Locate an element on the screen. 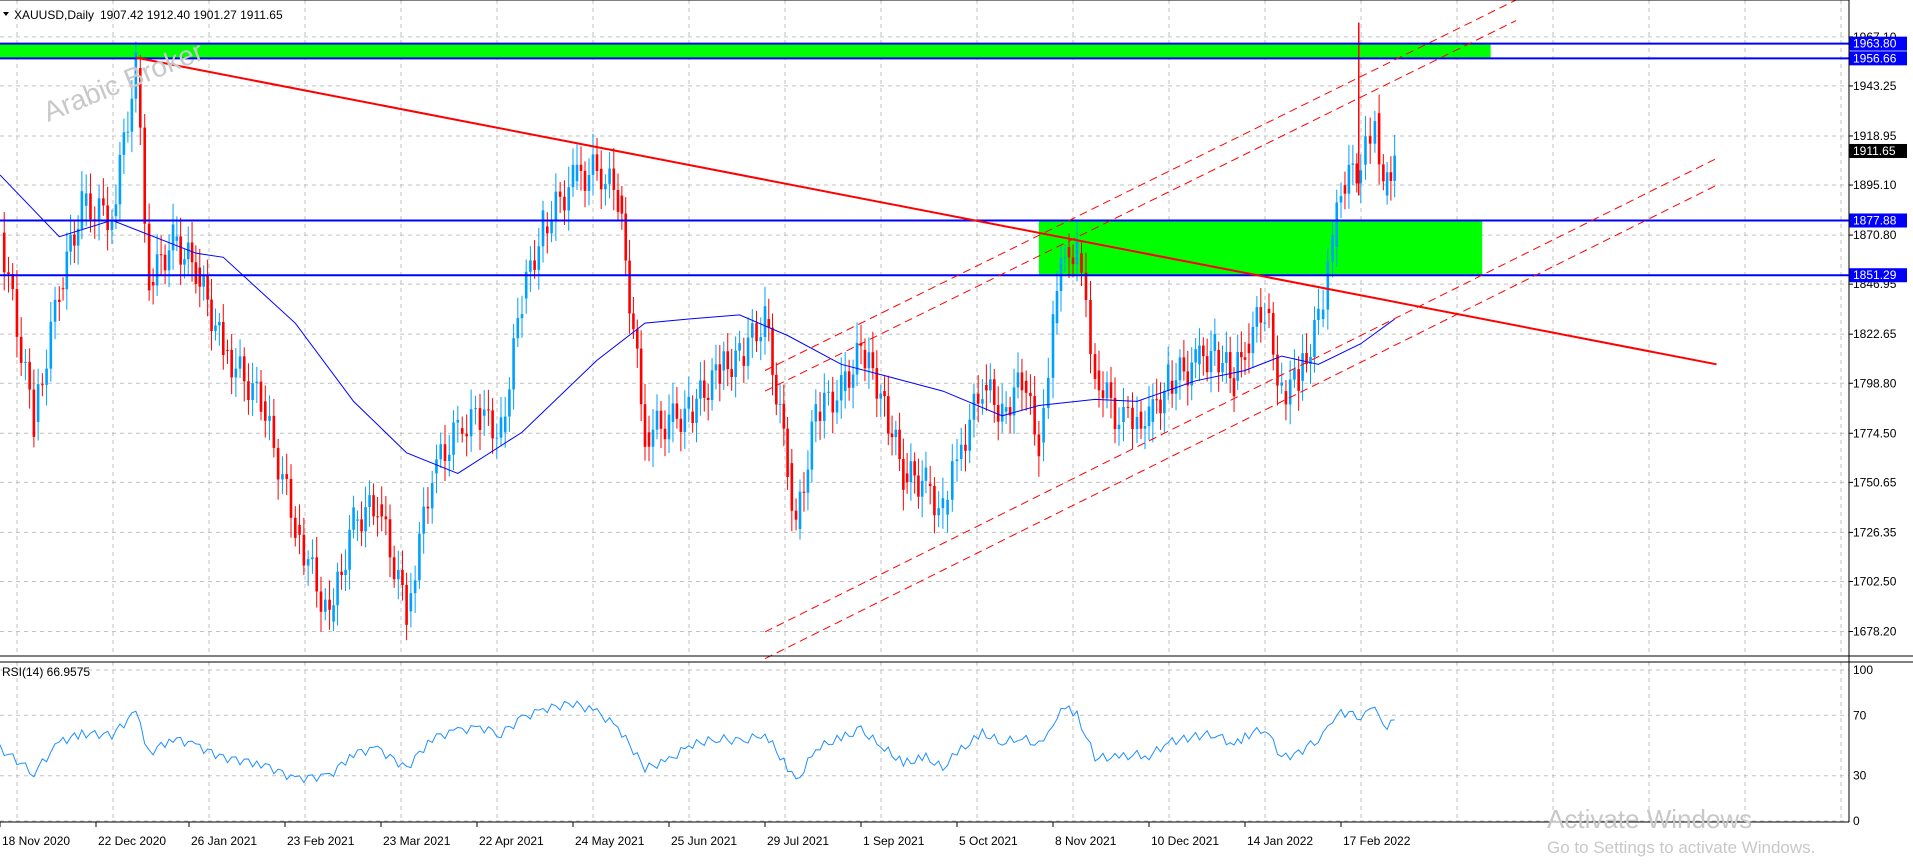  price-tick-label: 1678.20 is located at coordinates (1875, 632).